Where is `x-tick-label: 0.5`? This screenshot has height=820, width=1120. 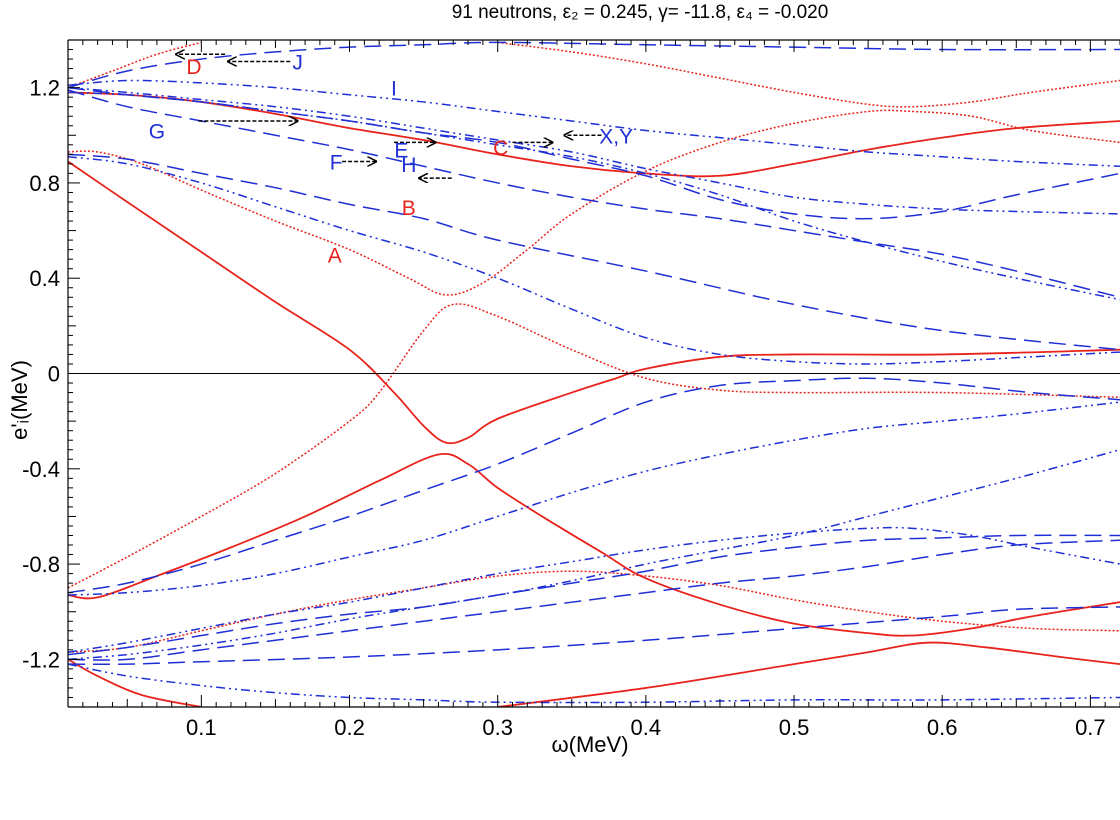 x-tick-label: 0.5 is located at coordinates (794, 727).